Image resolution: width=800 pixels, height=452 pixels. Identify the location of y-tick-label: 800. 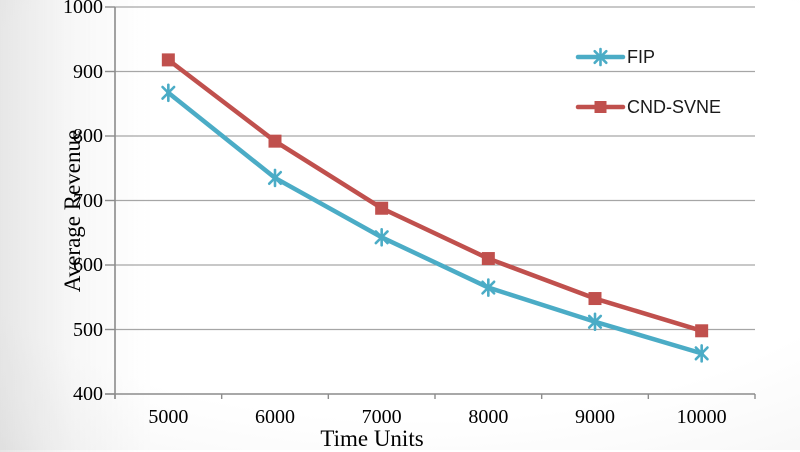
(88, 136).